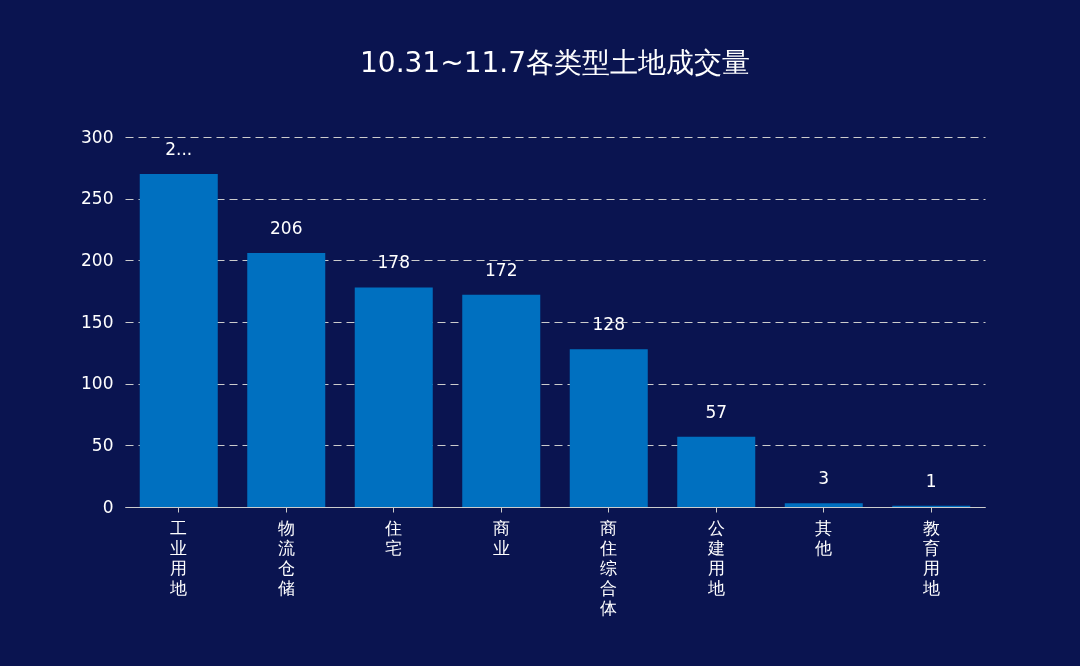  I want to click on x-tick-label: 住宅, so click(393, 537).